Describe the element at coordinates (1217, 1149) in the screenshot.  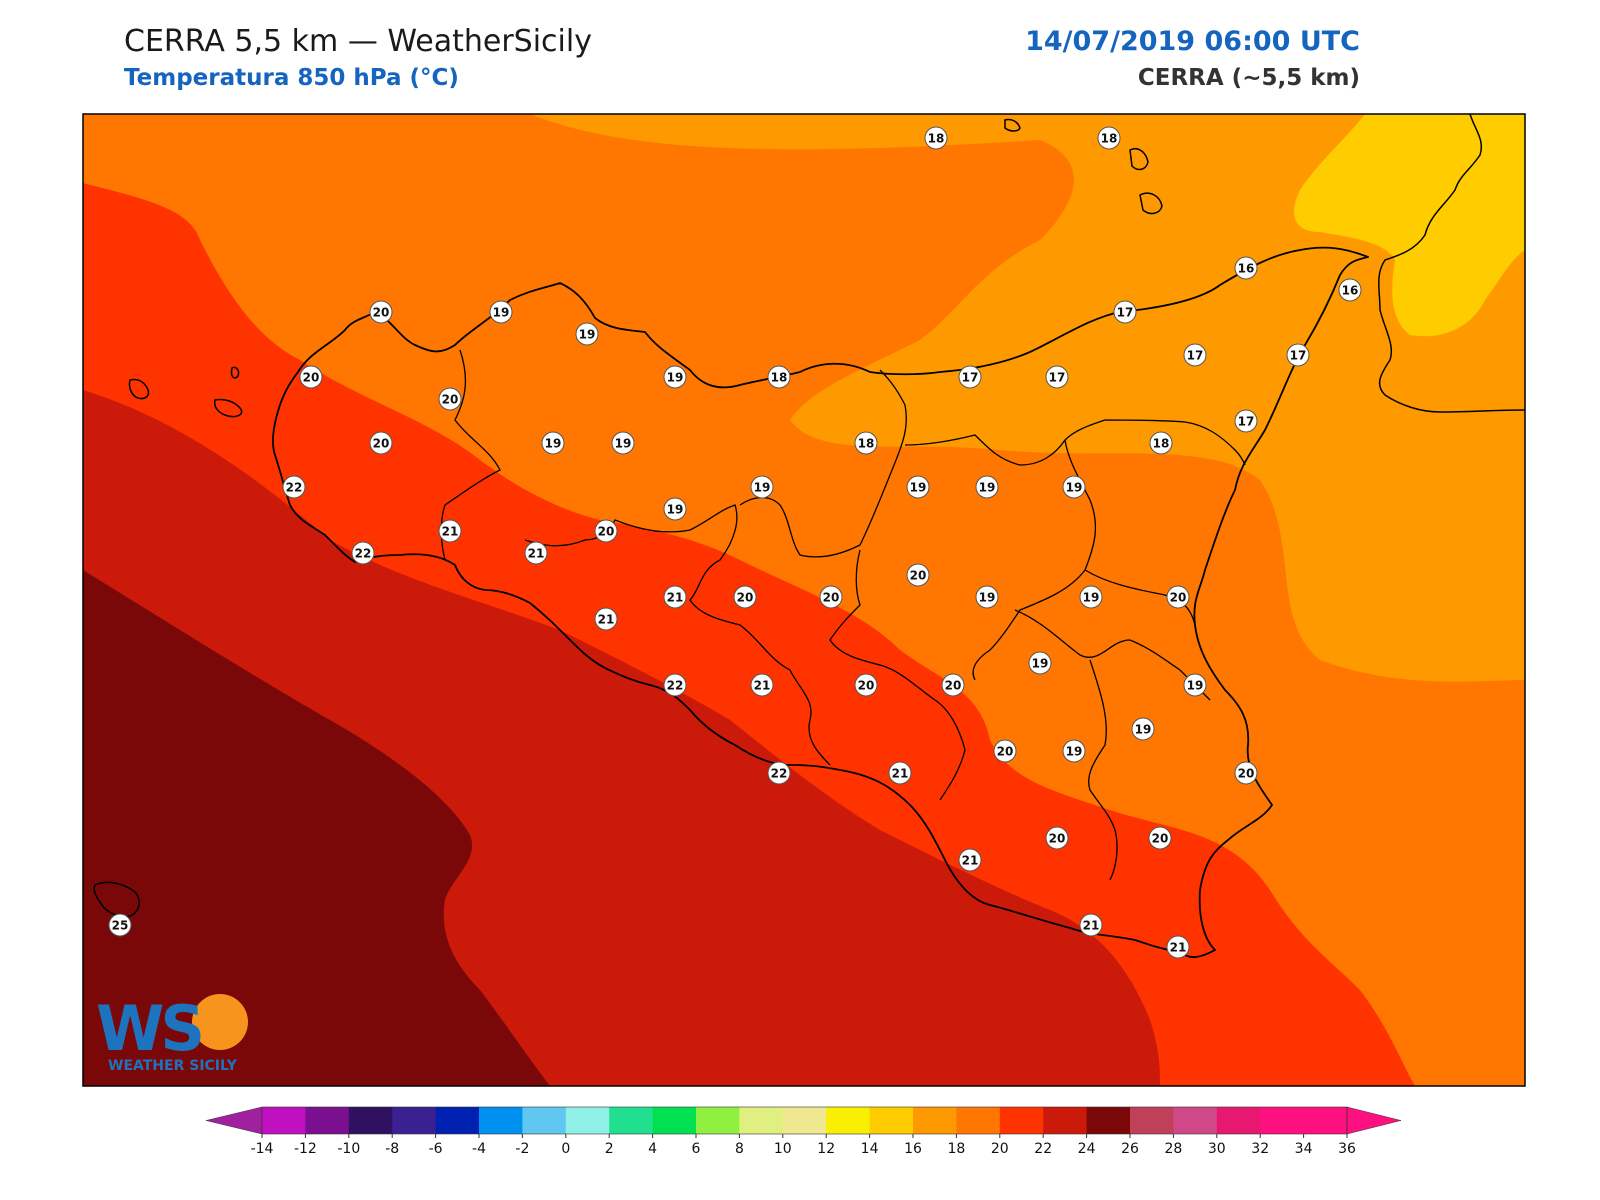
I see `colorbar-tick-label: 30` at that location.